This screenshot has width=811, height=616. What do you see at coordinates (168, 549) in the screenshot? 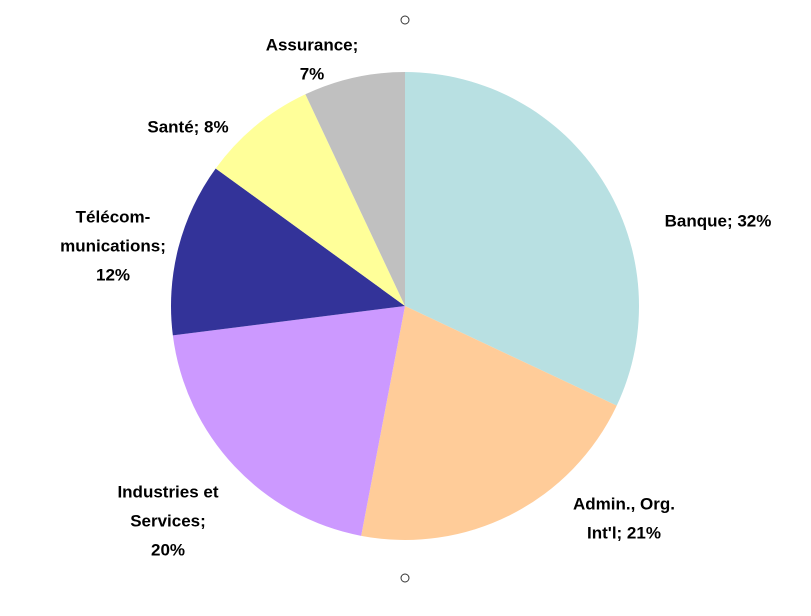
I see `slice-label: 20%` at bounding box center [168, 549].